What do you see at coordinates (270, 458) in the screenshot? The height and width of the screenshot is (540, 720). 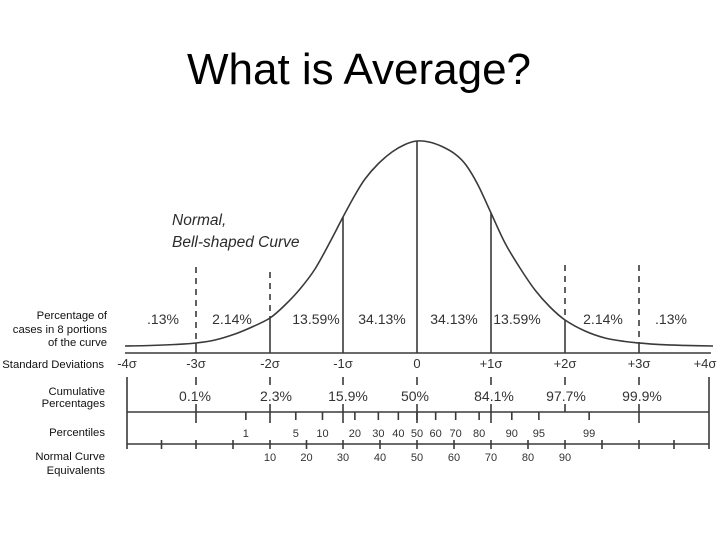 I see `nce-label: 10` at bounding box center [270, 458].